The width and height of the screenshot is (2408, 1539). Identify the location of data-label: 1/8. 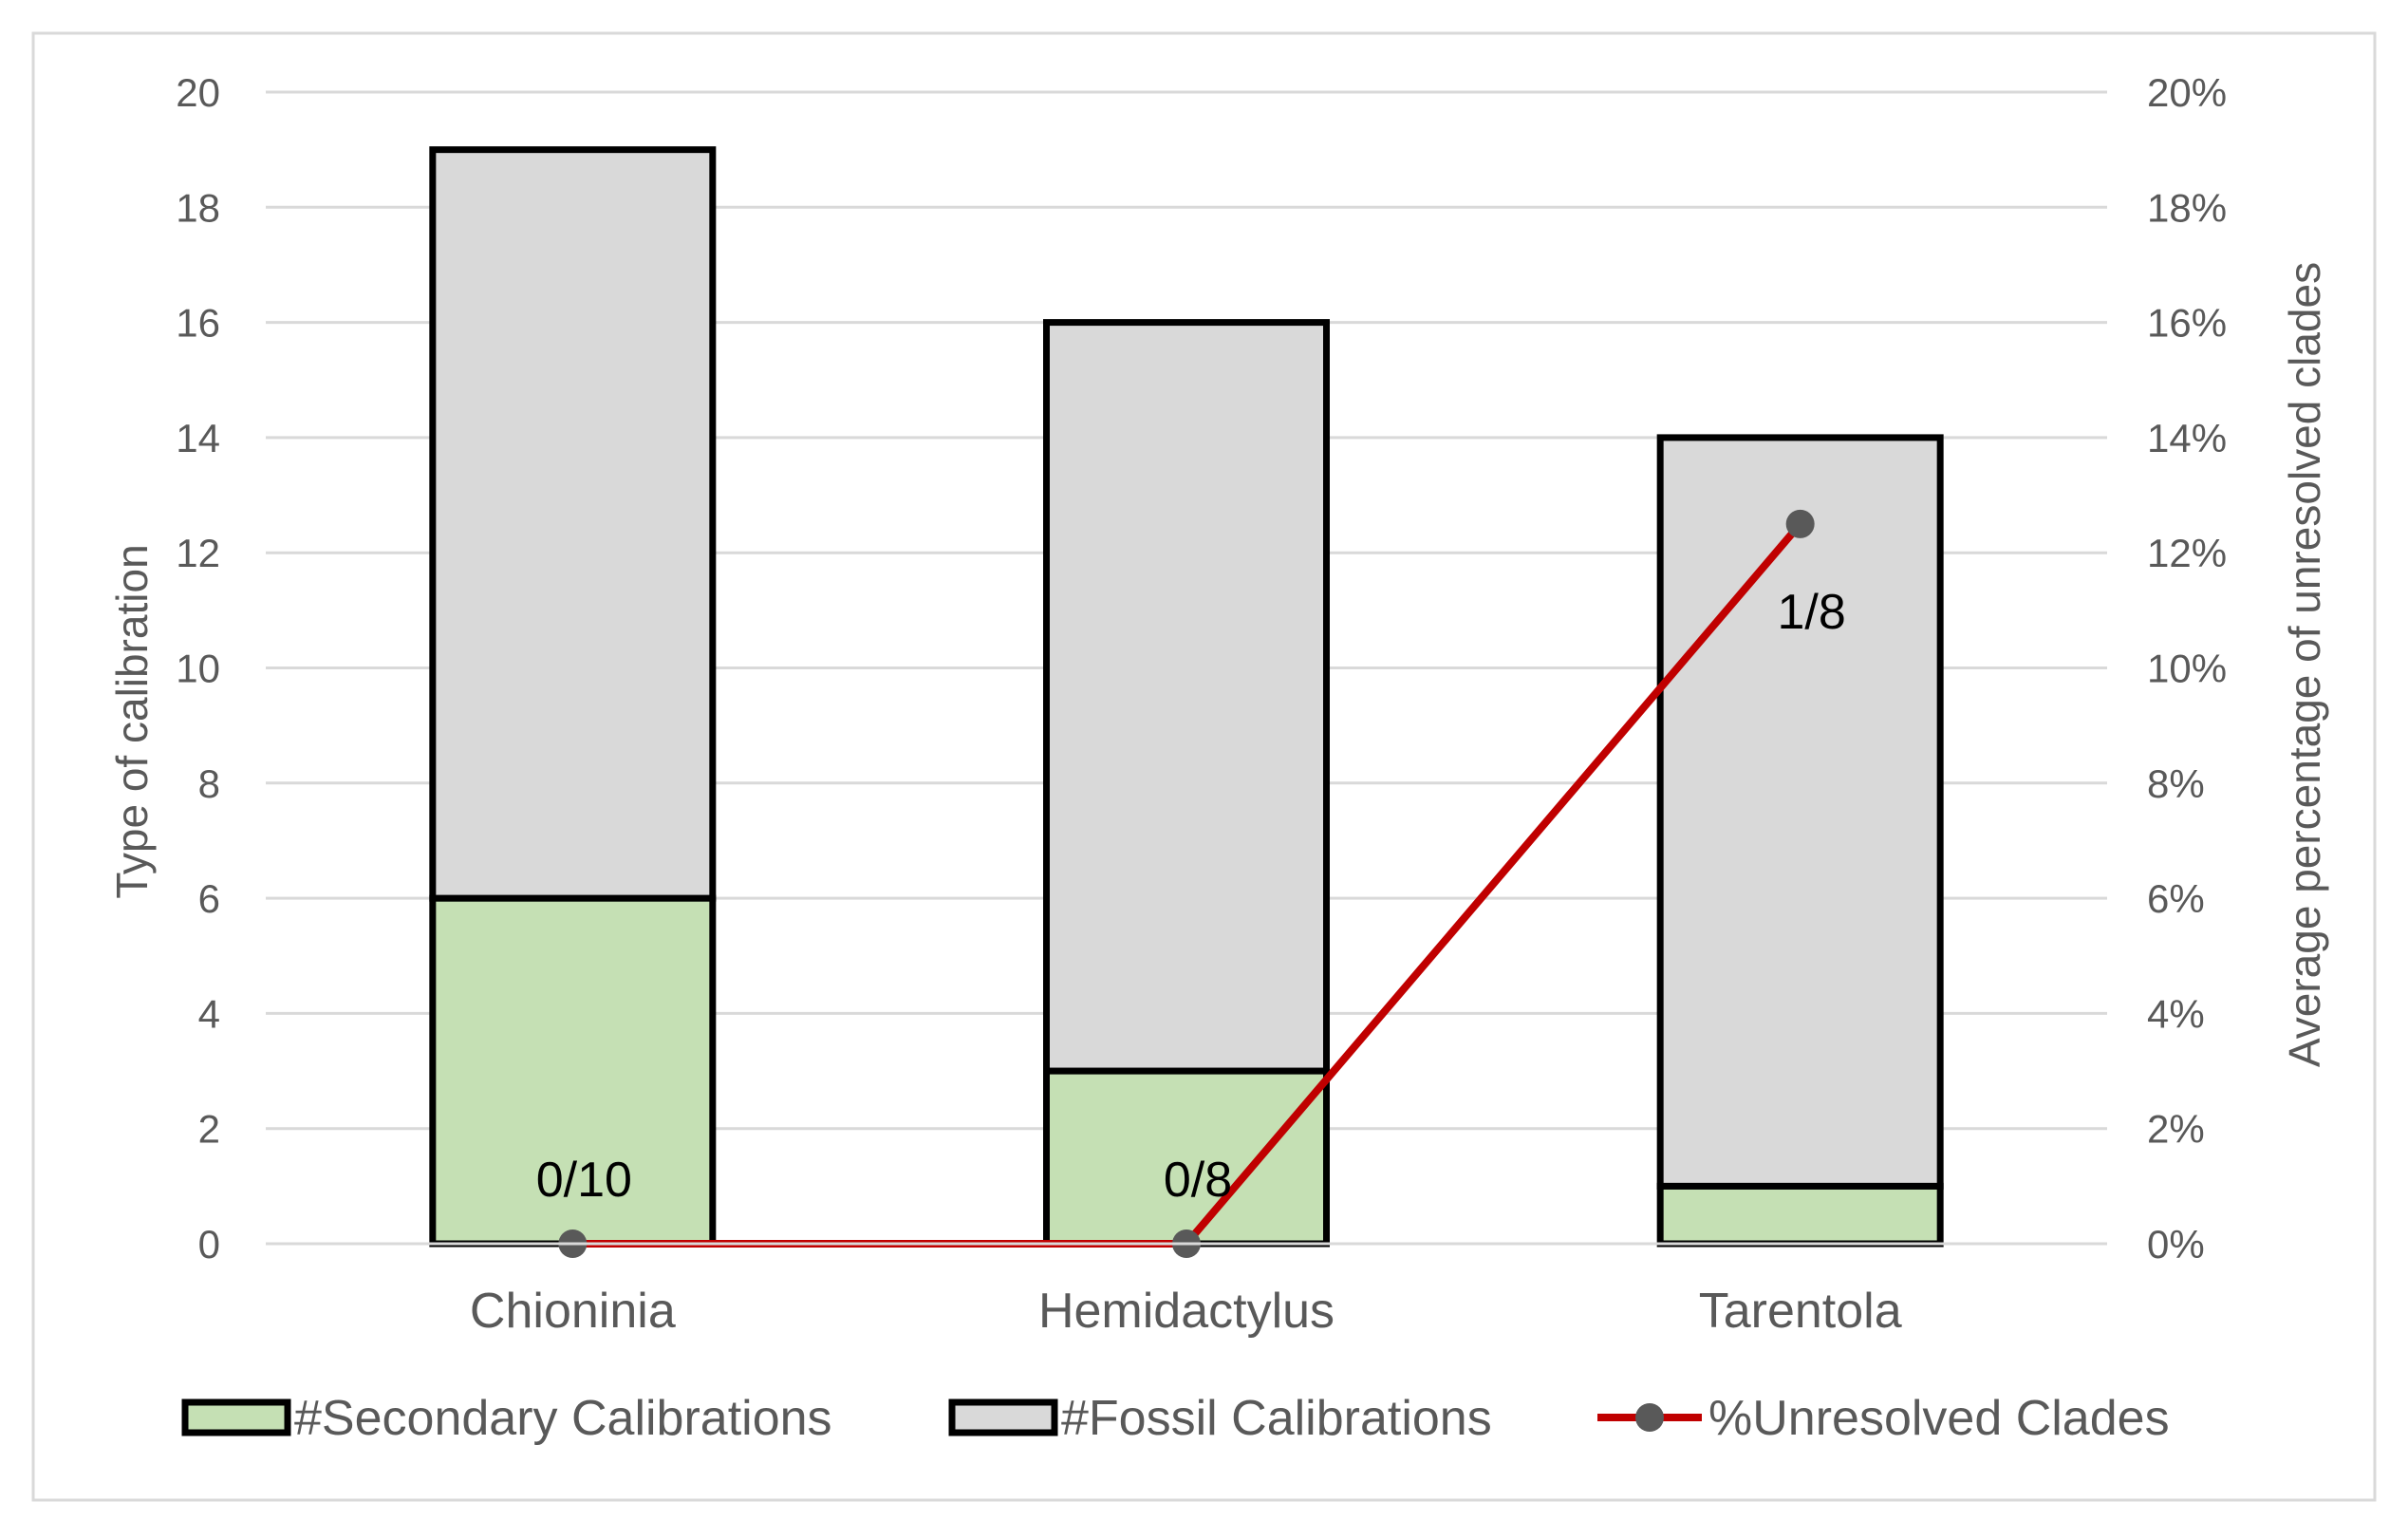
(1812, 613).